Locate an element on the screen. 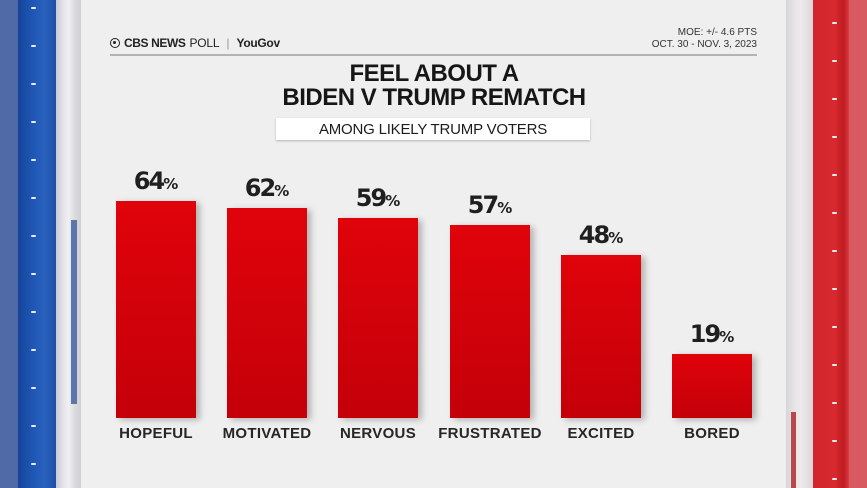  title-line-2: BIDEN V TRUMP REMATCH is located at coordinates (434, 97).